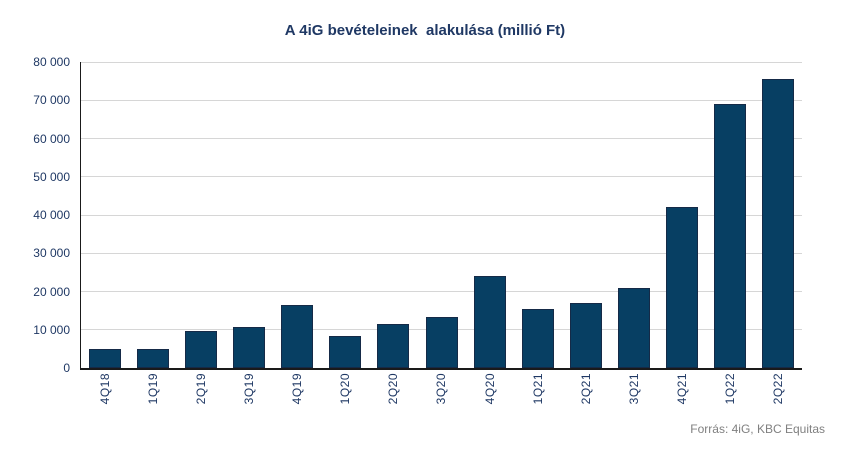 The image size is (850, 451). Describe the element at coordinates (66, 368) in the screenshot. I see `y-tick-label: 0` at that location.